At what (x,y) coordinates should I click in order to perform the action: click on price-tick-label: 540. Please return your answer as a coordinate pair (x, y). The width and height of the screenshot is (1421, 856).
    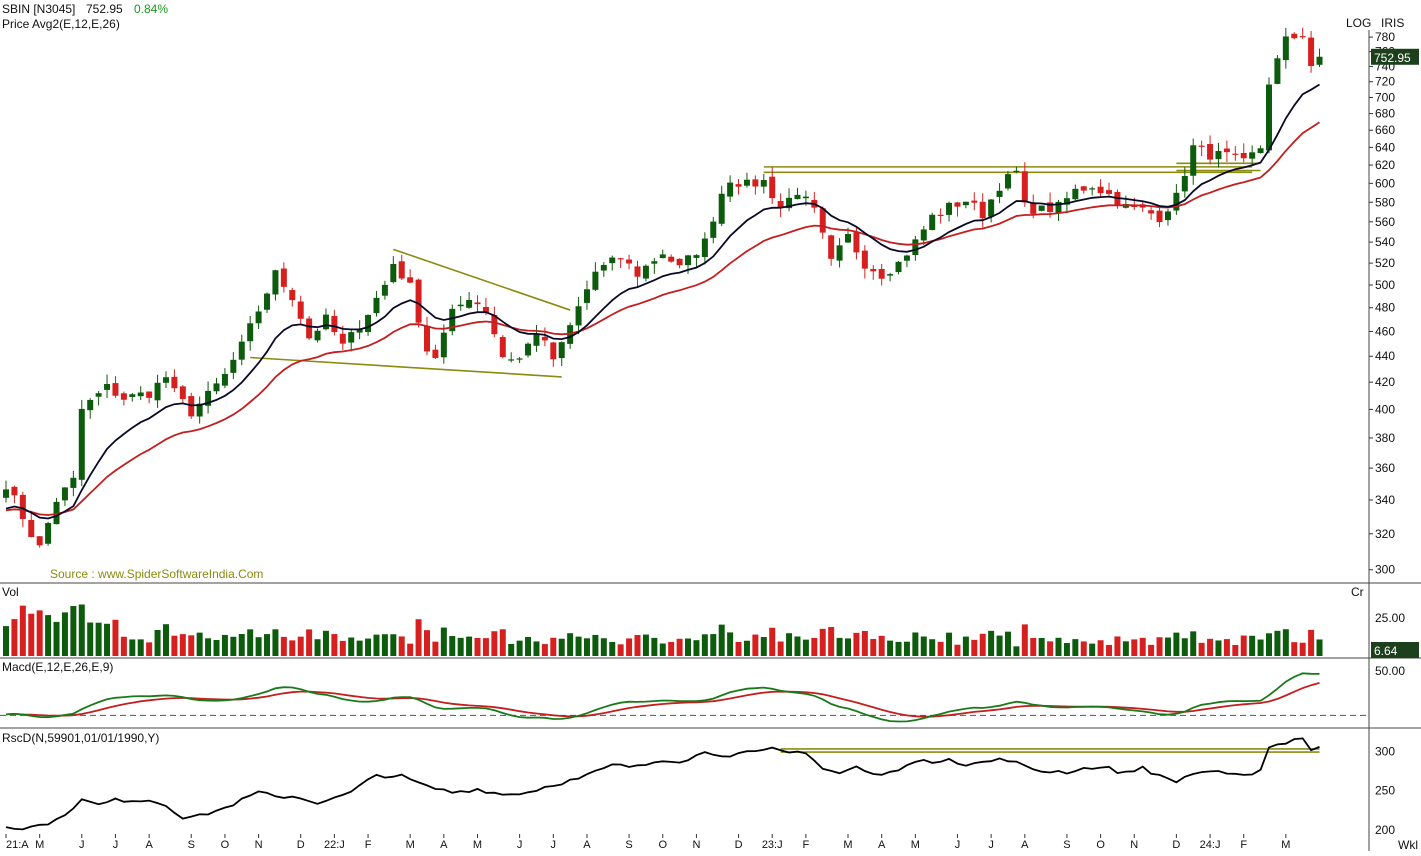
    Looking at the image, I should click on (1385, 242).